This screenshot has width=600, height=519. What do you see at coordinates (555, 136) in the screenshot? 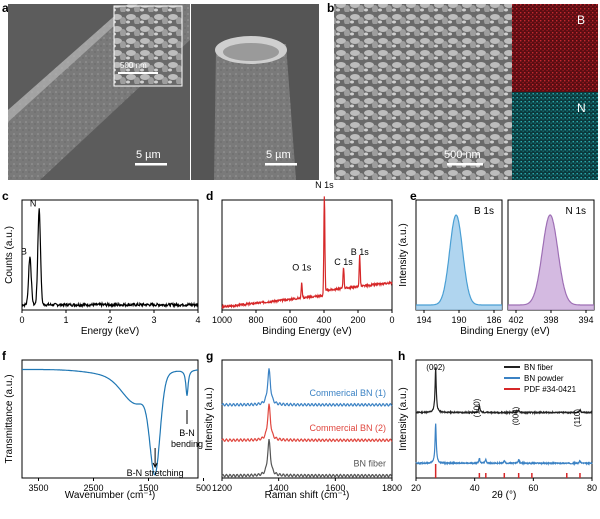
I see `eds-map-n` at bounding box center [555, 136].